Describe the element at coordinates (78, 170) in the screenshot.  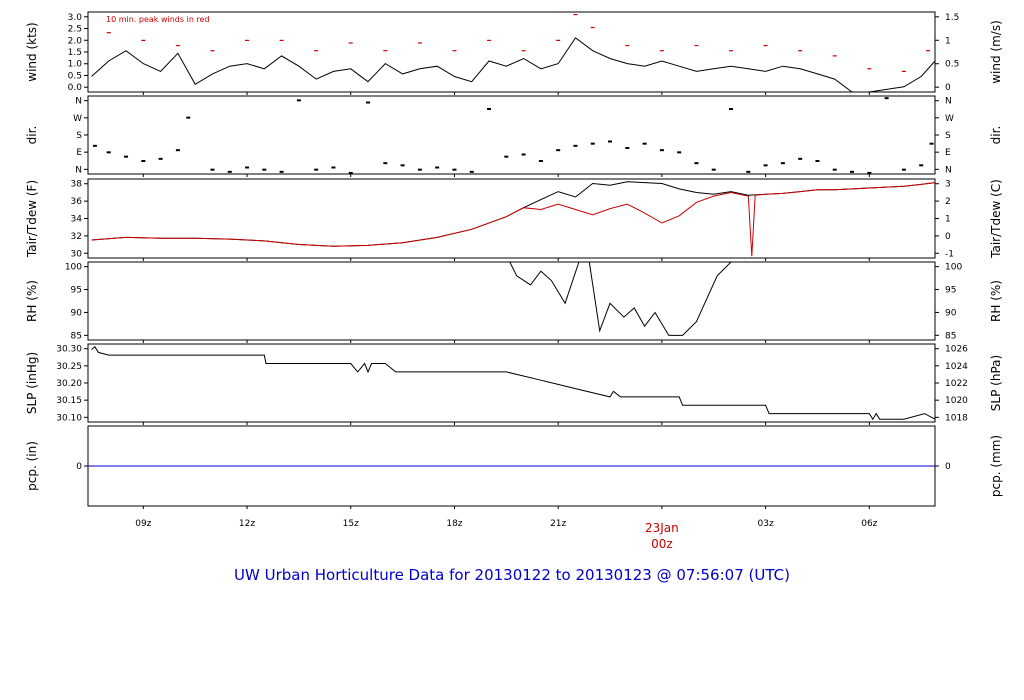
I see `dir-ytick-left: N` at that location.